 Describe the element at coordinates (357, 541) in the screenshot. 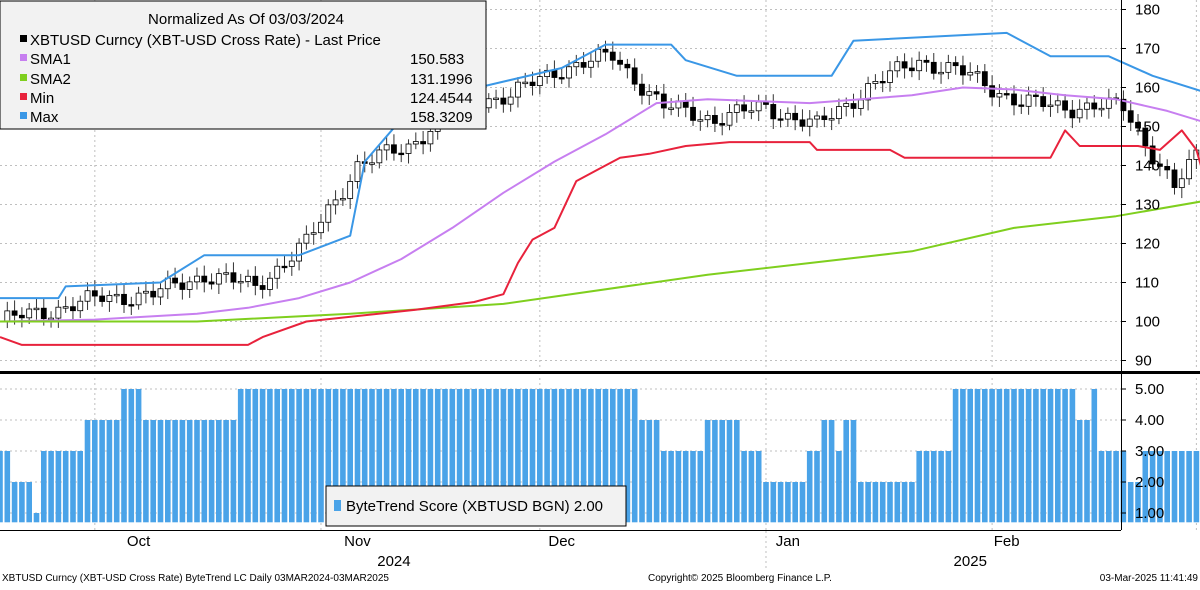

I see `x-tick-label-month: Nov` at that location.